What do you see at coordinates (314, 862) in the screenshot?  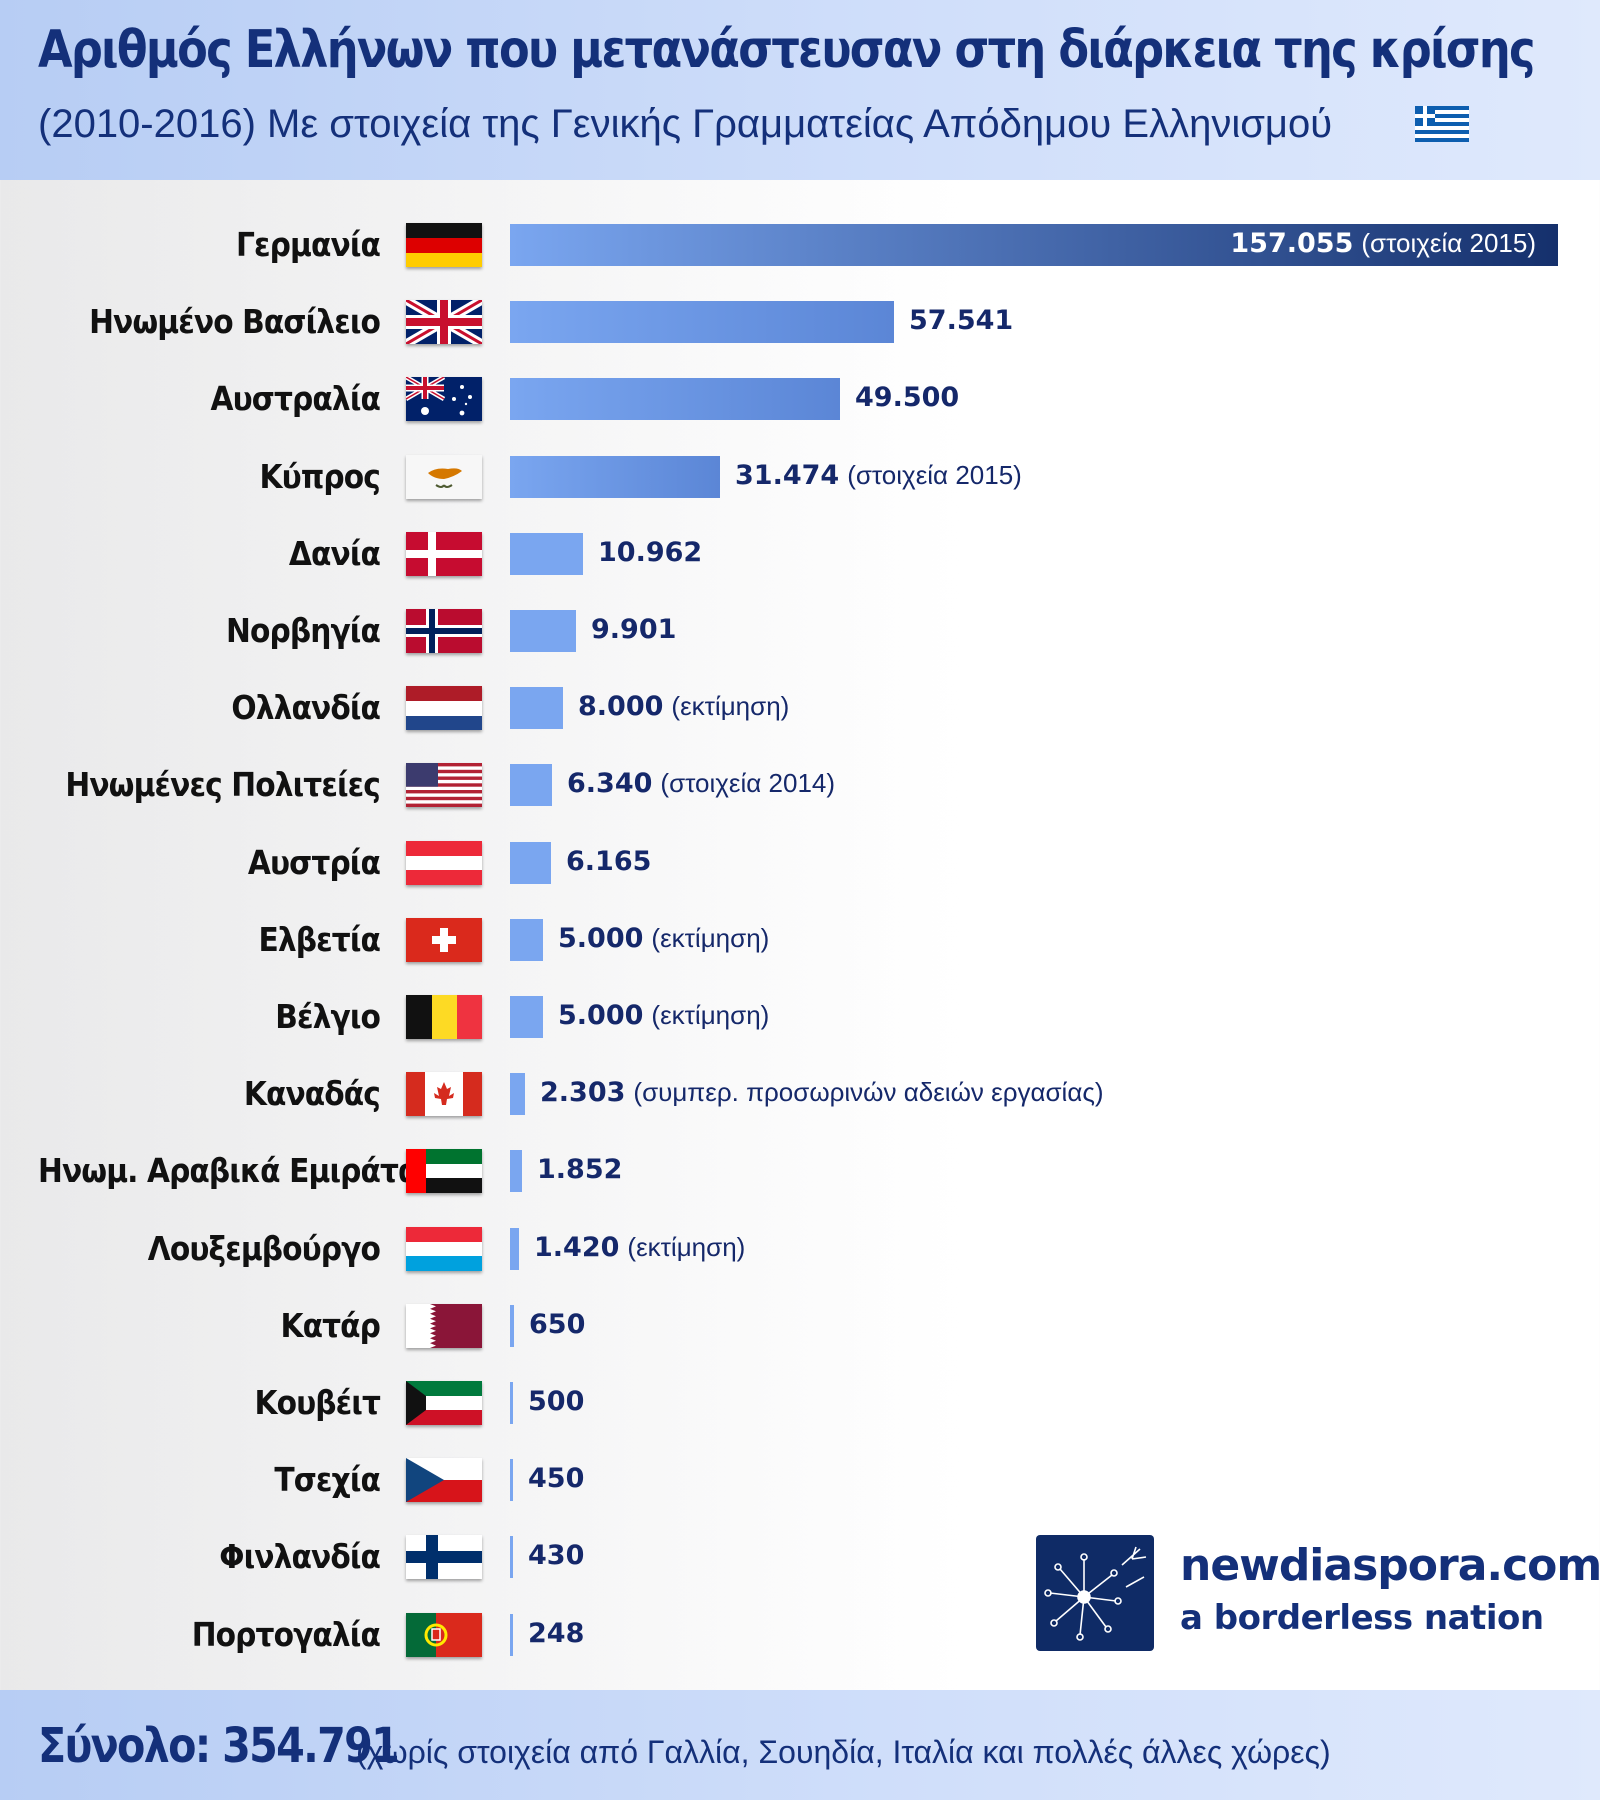 I see `category-label: Αυστρία` at bounding box center [314, 862].